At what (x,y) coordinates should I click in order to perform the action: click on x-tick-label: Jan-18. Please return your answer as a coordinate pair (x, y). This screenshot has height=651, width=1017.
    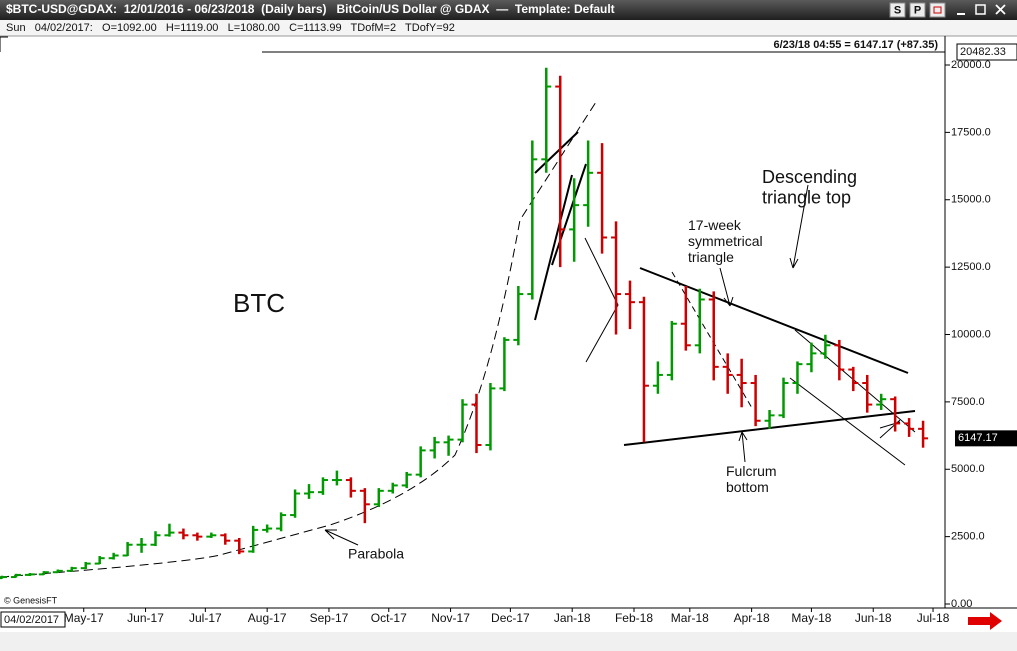
    Looking at the image, I should click on (572, 618).